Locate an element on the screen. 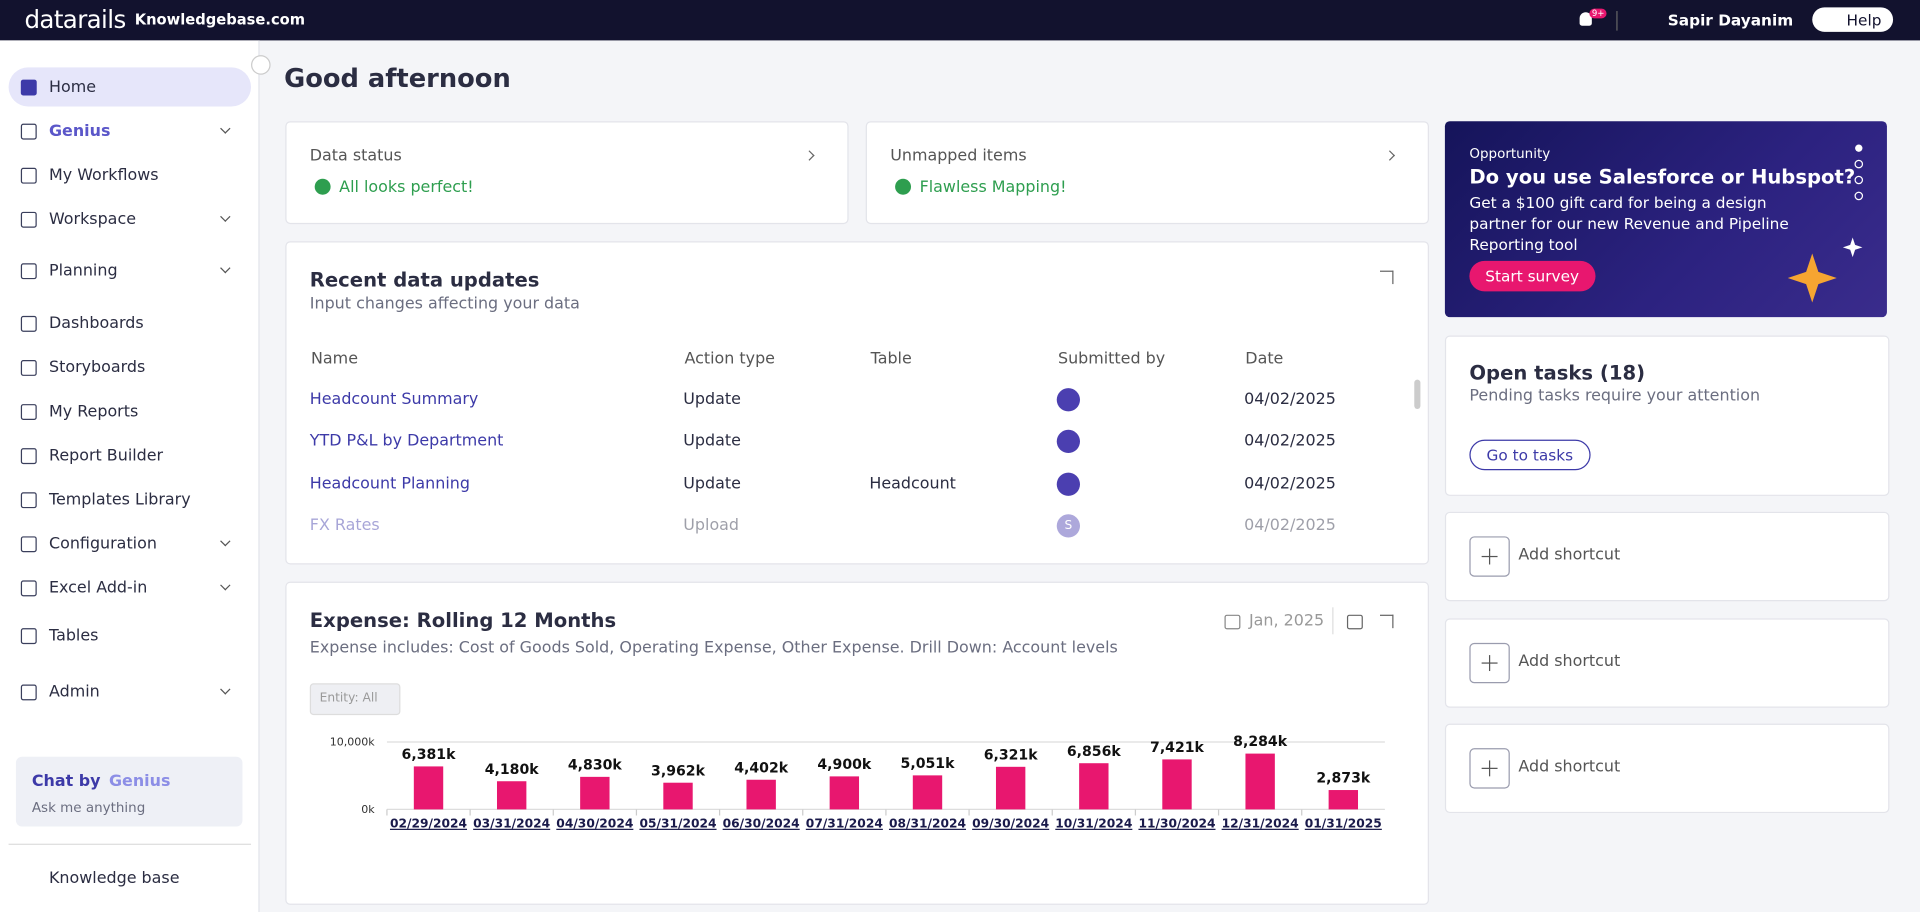 Image resolution: width=1920 pixels, height=912 pixels. x-tick-label: 04/30/2024 is located at coordinates (594, 824).